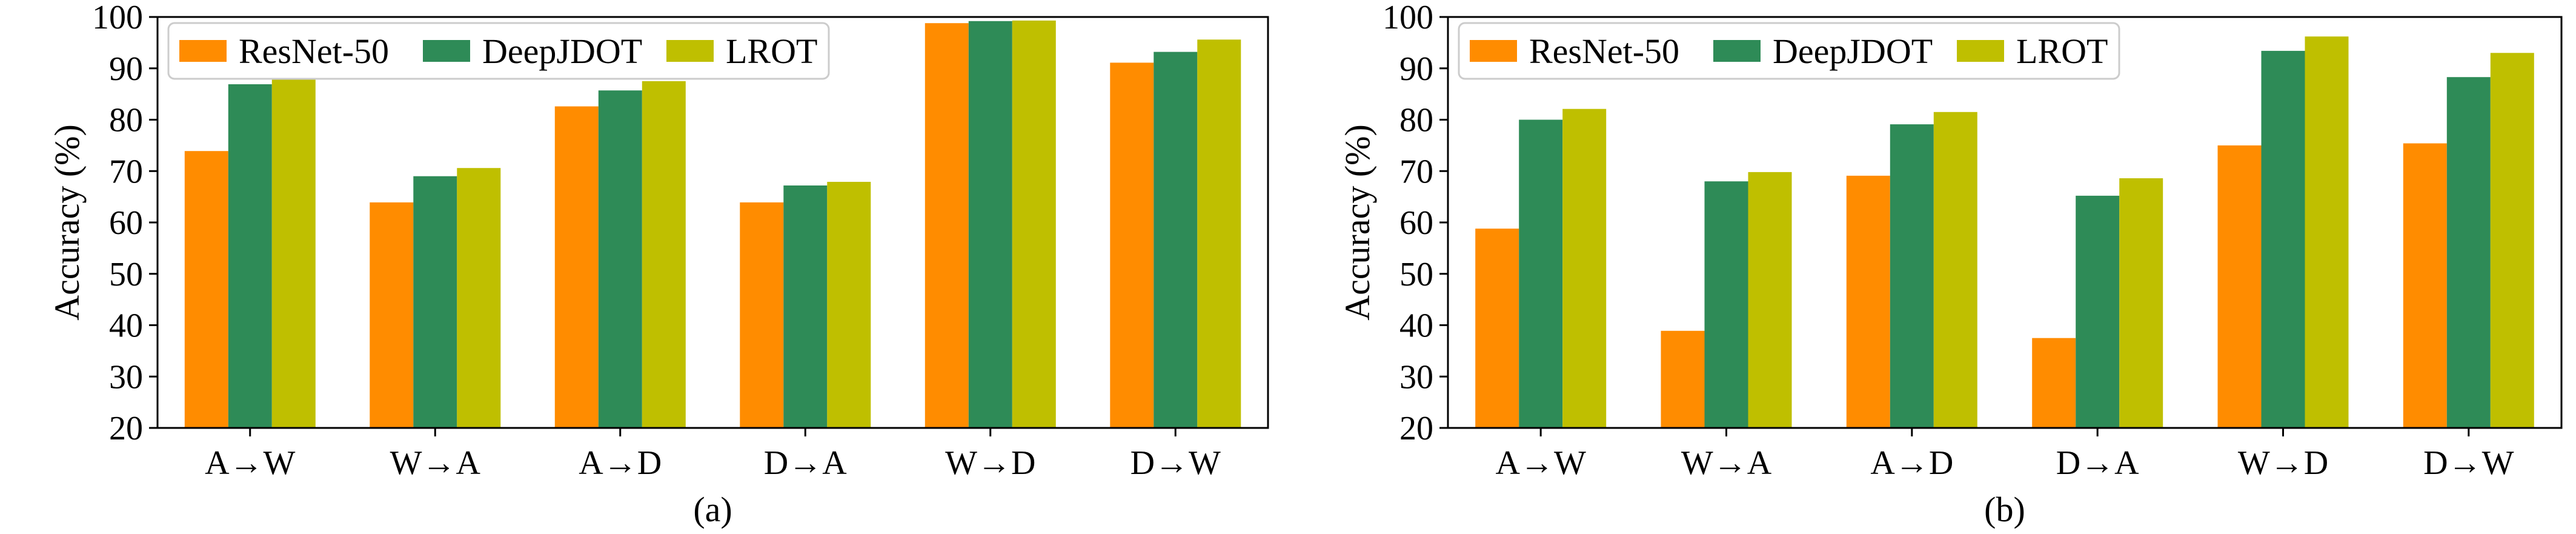 The width and height of the screenshot is (2576, 534). I want to click on panel-caption: (b), so click(2005, 509).